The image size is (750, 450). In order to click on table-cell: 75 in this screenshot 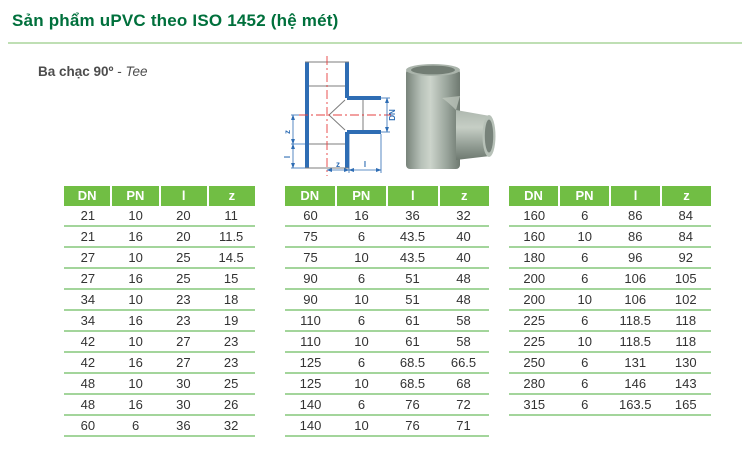, I will do `click(310, 257)`.